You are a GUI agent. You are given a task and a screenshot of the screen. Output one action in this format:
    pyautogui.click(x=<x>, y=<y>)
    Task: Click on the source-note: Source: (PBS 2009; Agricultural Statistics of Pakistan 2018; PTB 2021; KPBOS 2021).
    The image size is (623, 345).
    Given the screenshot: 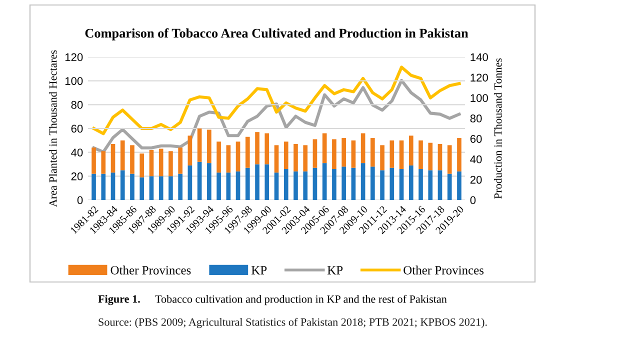 What is the action you would take?
    pyautogui.click(x=292, y=323)
    